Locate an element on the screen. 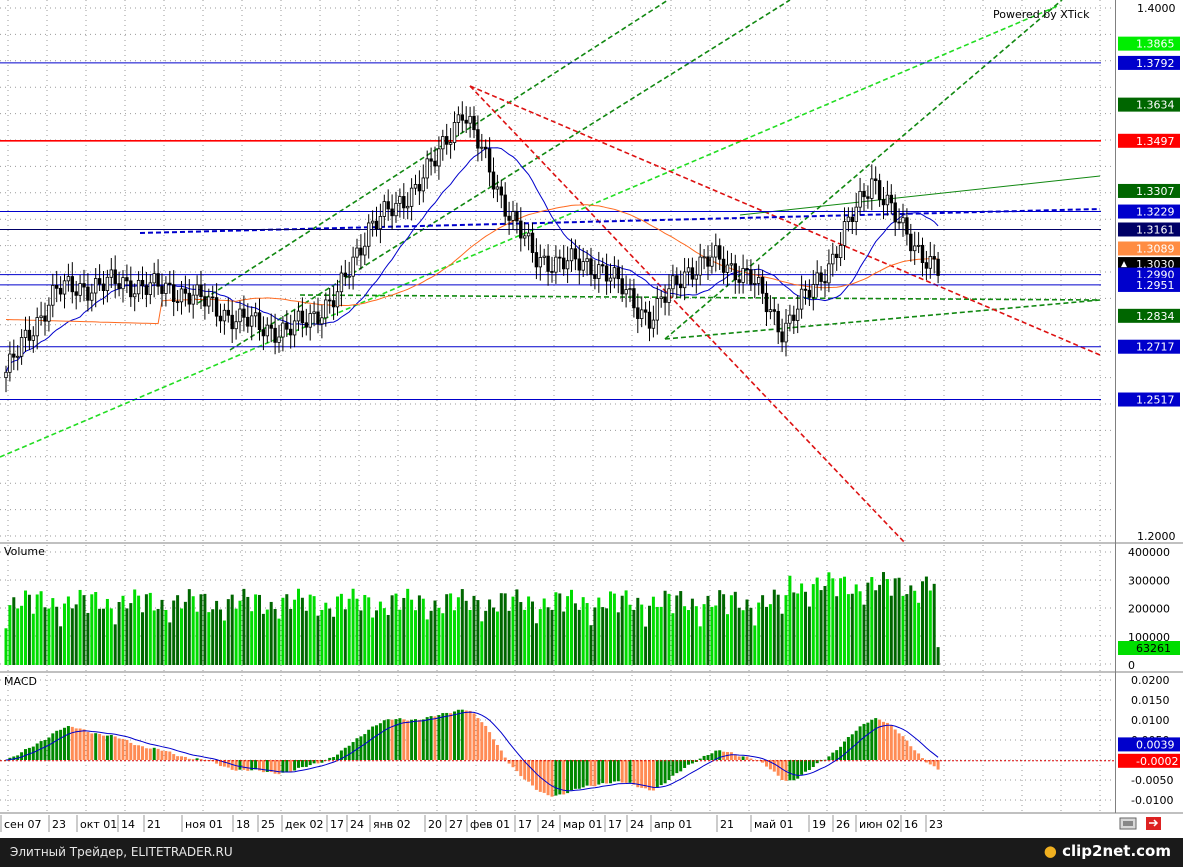  macd-tick-label: -0.0050 is located at coordinates (1152, 780).